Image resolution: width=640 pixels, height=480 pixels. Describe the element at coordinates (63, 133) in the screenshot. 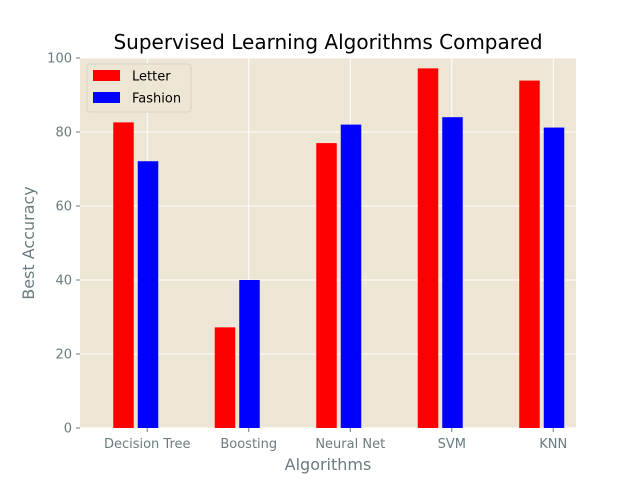

I see `y-tick-label-4: 80` at that location.